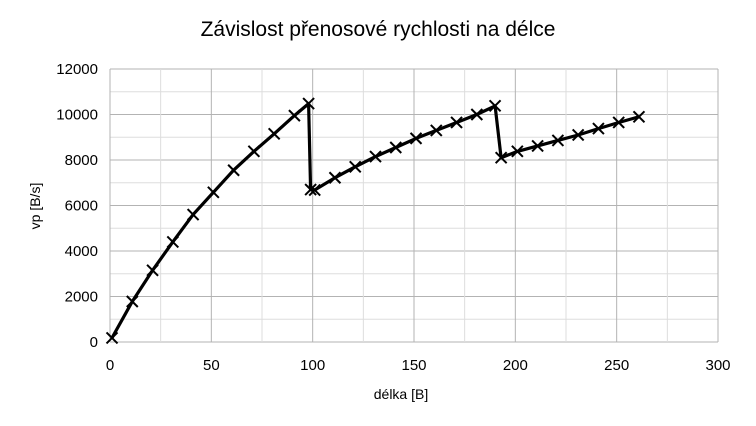 The width and height of the screenshot is (756, 426). What do you see at coordinates (378, 29) in the screenshot?
I see `chart-title: Závislost přenosové rychlosti na délce` at bounding box center [378, 29].